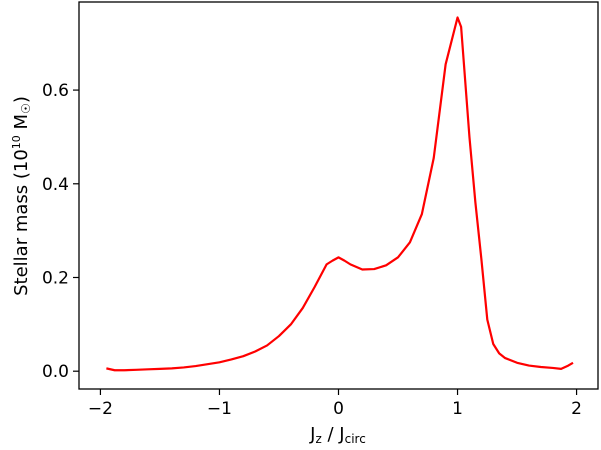 The width and height of the screenshot is (601, 450). What do you see at coordinates (21, 196) in the screenshot?
I see `y-axis-label: Stellar mass (1010 M☉)` at bounding box center [21, 196].